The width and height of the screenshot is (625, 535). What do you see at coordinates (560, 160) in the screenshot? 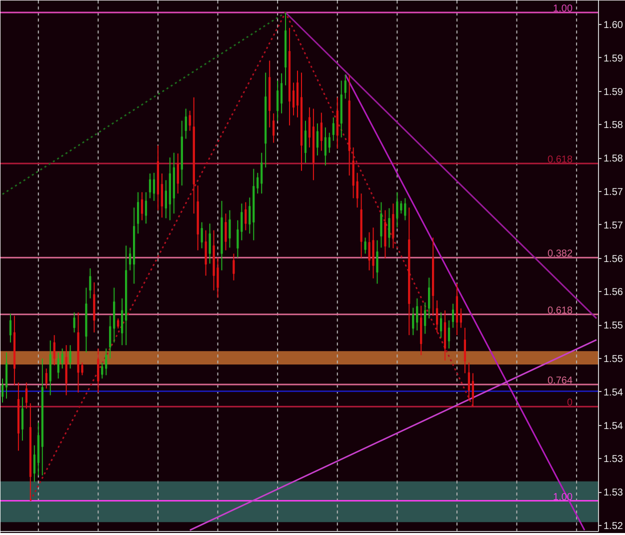
I see `annotation: 0.618` at bounding box center [560, 160].